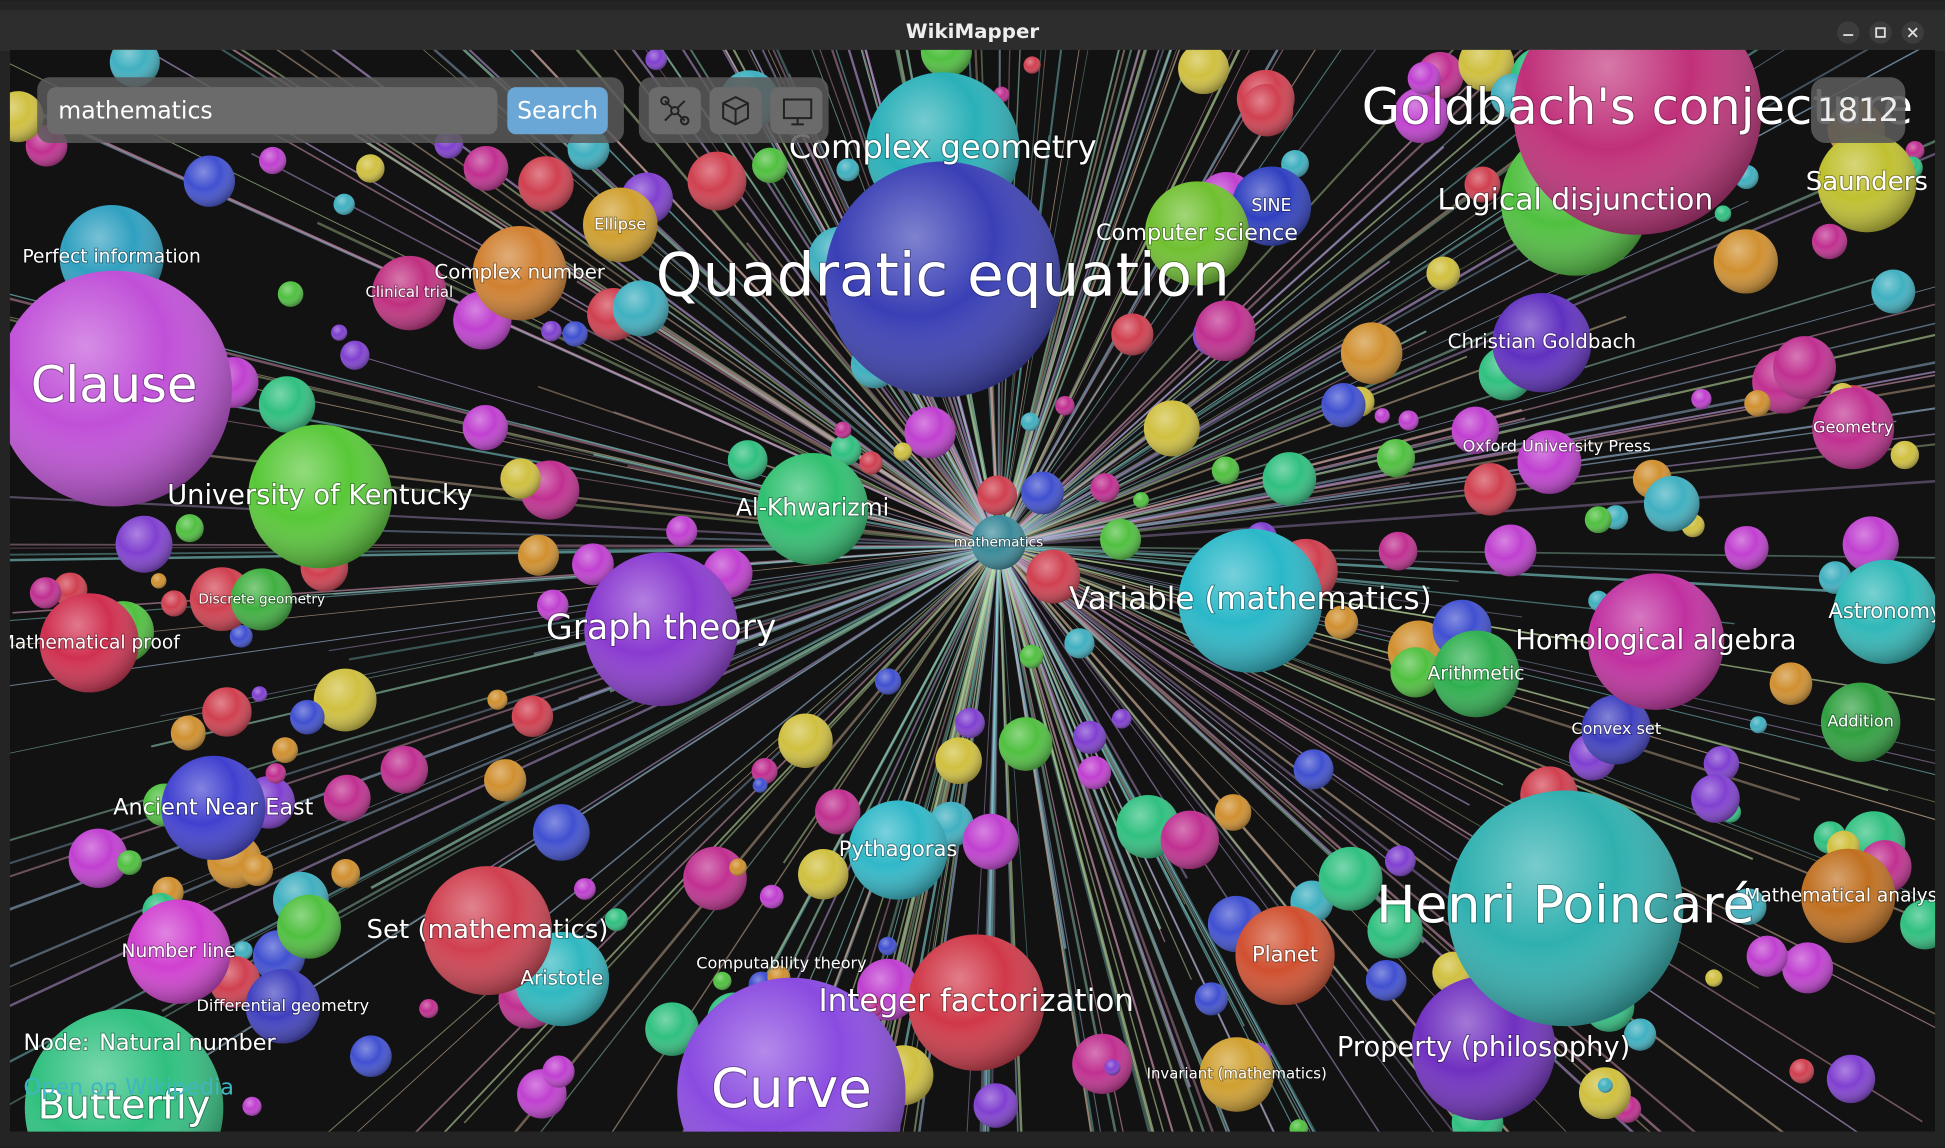 This screenshot has height=1148, width=1945. I want to click on node-label: University of Kentucky, so click(320, 495).